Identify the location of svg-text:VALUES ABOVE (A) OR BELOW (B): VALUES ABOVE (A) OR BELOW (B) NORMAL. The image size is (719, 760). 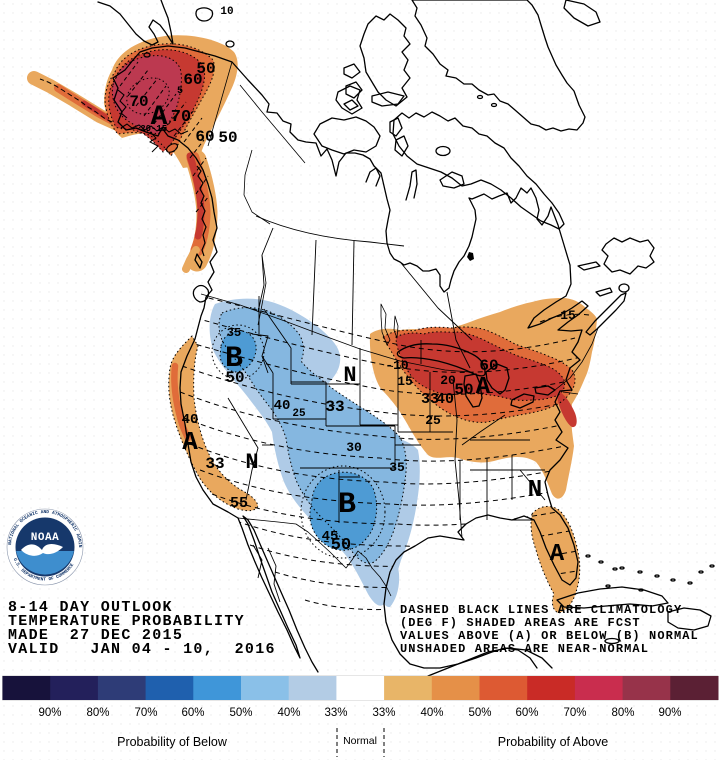
(549, 636).